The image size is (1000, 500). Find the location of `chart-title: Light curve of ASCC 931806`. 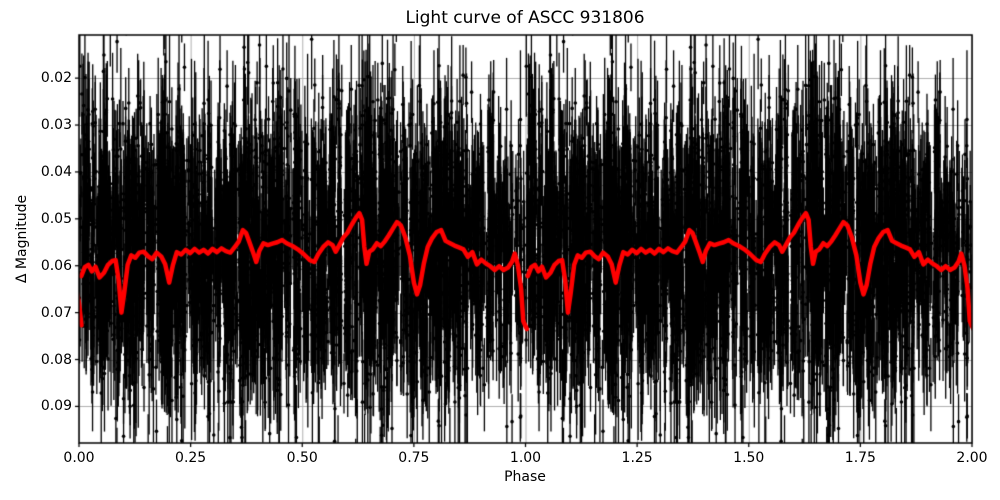

chart-title: Light curve of ASCC 931806 is located at coordinates (525, 18).